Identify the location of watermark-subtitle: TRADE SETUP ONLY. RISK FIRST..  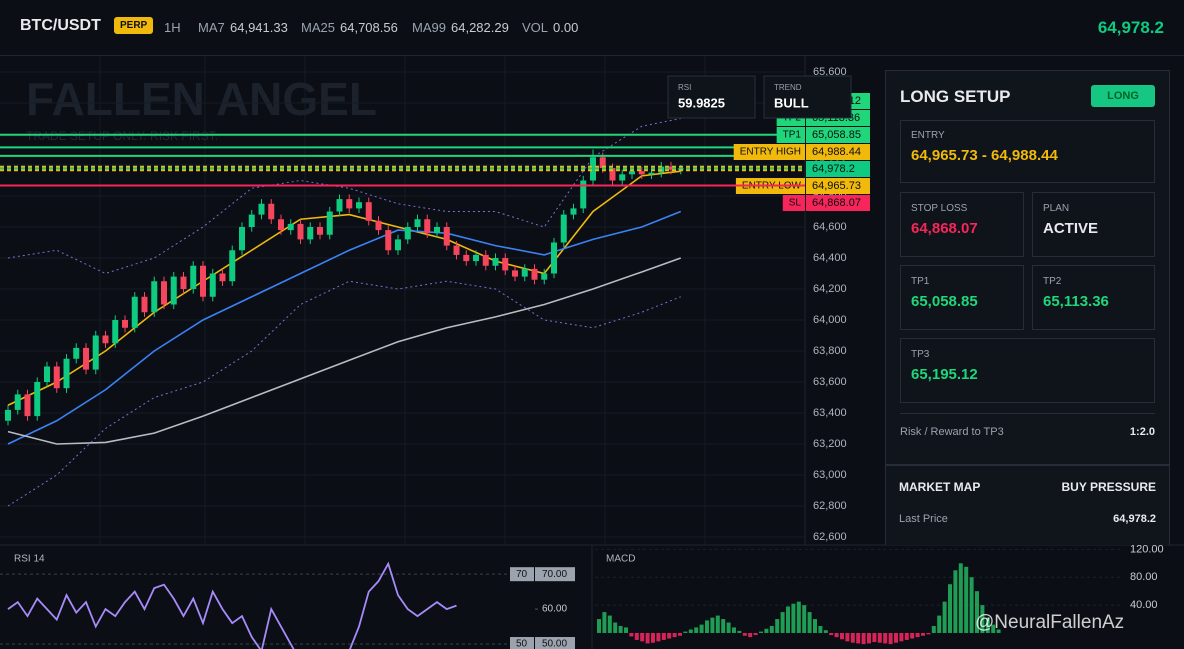
(122, 136).